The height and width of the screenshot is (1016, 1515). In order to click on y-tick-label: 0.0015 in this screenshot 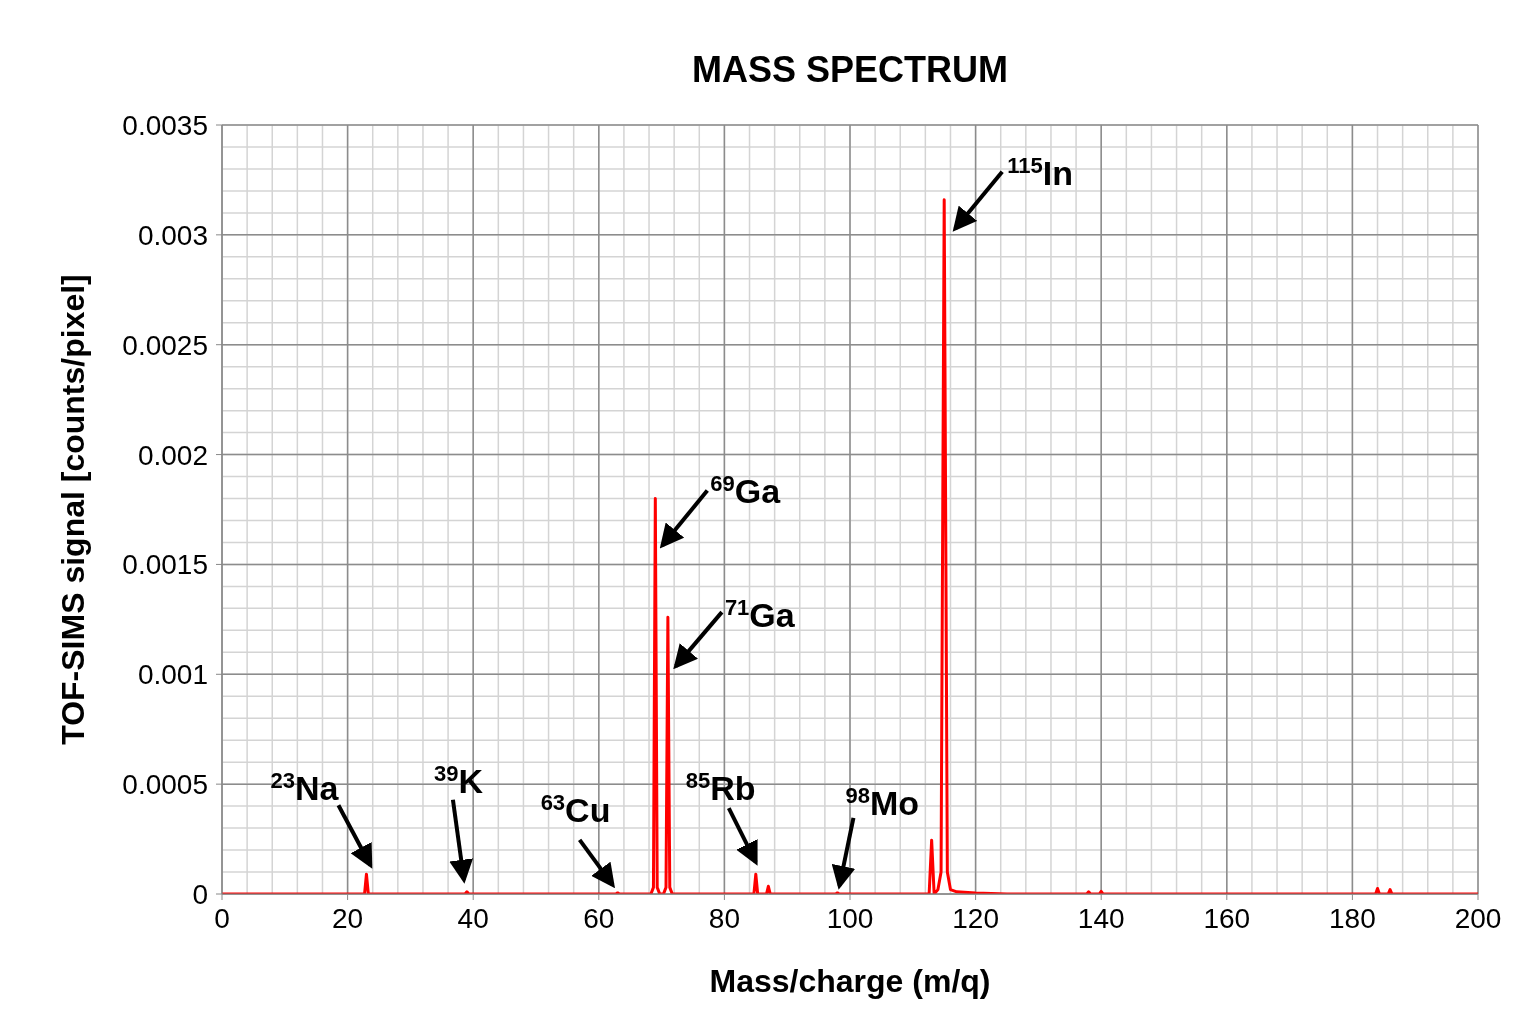, I will do `click(165, 565)`.